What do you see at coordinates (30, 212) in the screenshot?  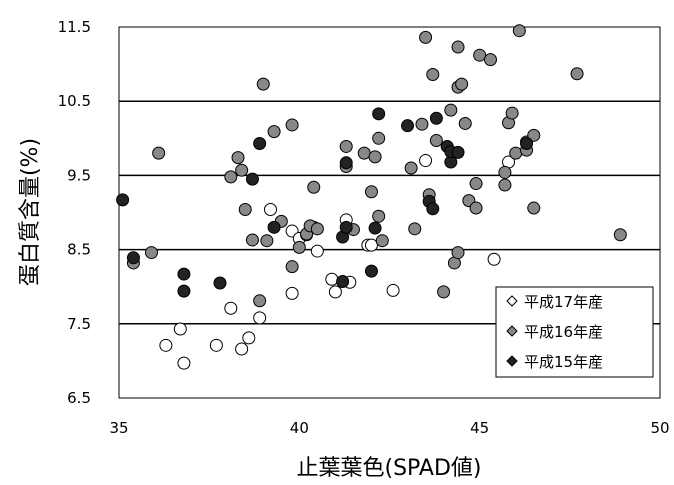 I see `y-axis-title: 蛋白質含量(%)` at bounding box center [30, 212].